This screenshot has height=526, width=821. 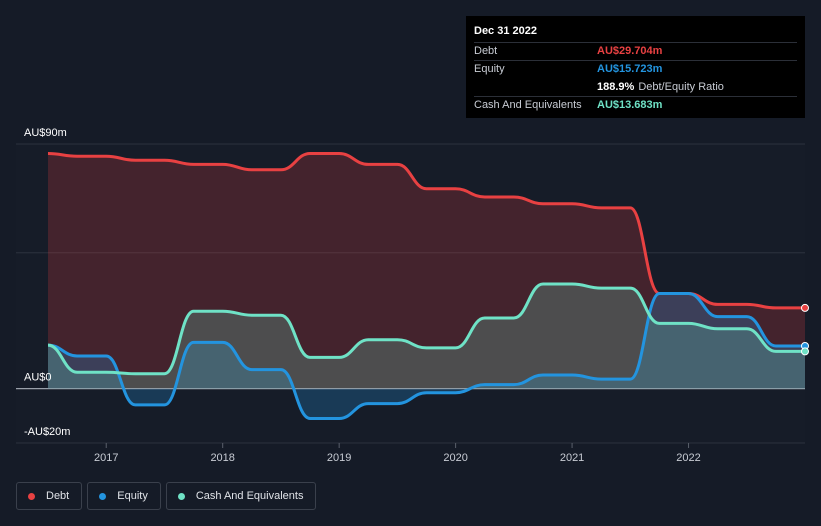 What do you see at coordinates (486, 51) in the screenshot?
I see `tooltip-debt-label: Debt` at bounding box center [486, 51].